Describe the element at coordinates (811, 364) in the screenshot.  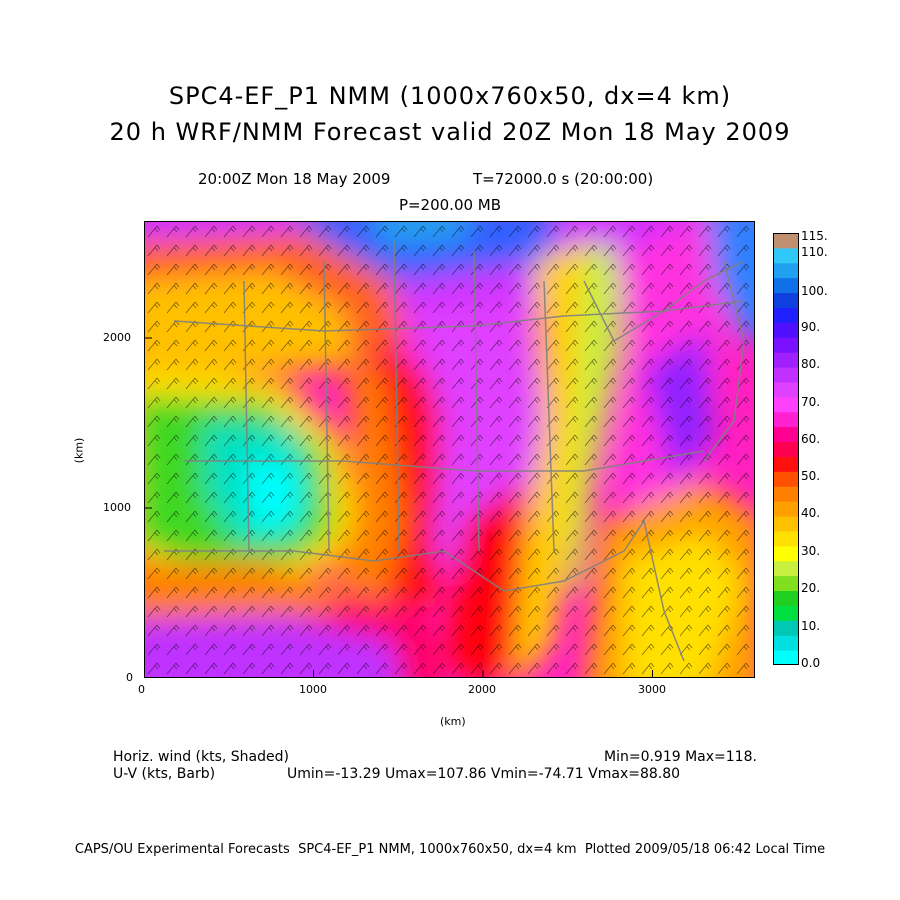
I see `colorbar-label: 80.` at that location.